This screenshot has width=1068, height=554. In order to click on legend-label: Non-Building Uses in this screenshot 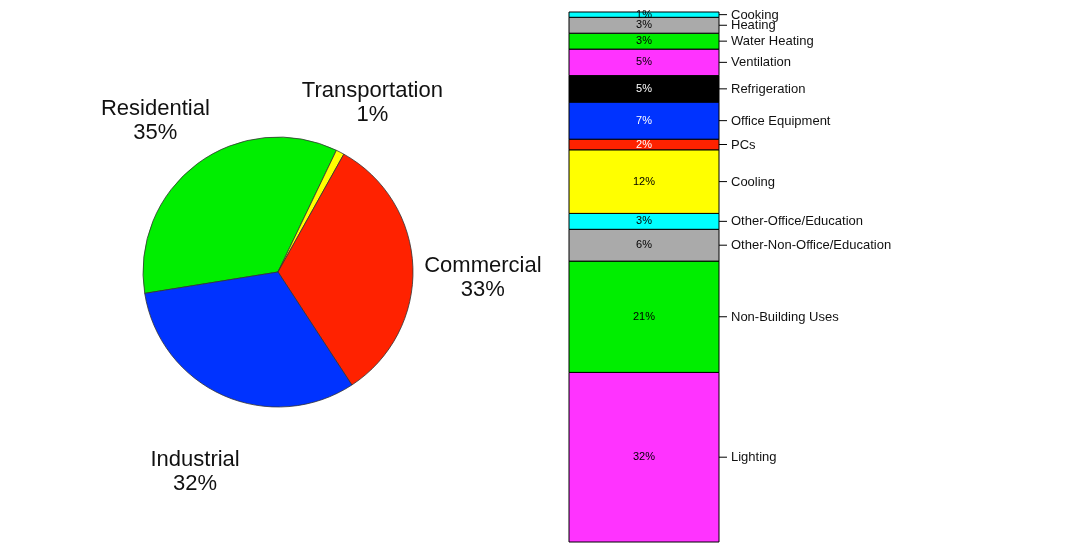, I will do `click(785, 316)`.